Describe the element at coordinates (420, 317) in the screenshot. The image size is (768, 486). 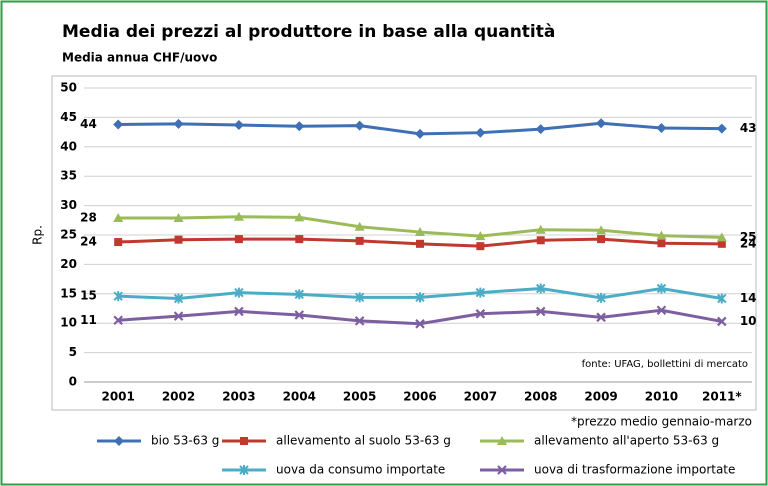
I see `series-line` at that location.